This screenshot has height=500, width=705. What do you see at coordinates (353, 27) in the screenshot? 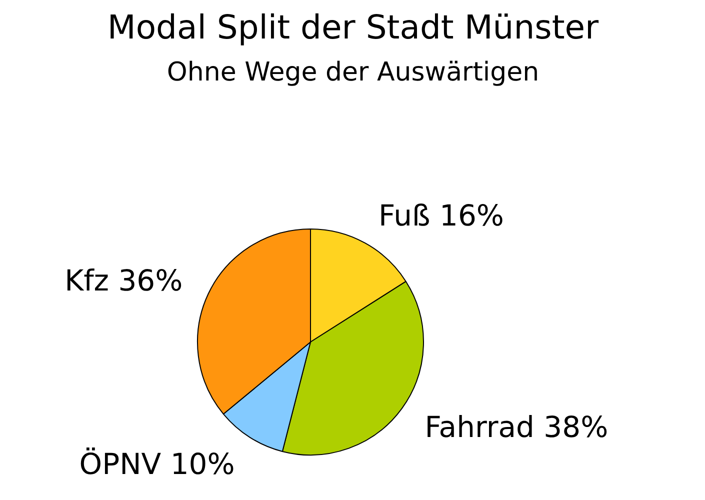
I see `chart-title: Modal Split der Stadt Münster` at bounding box center [353, 27].